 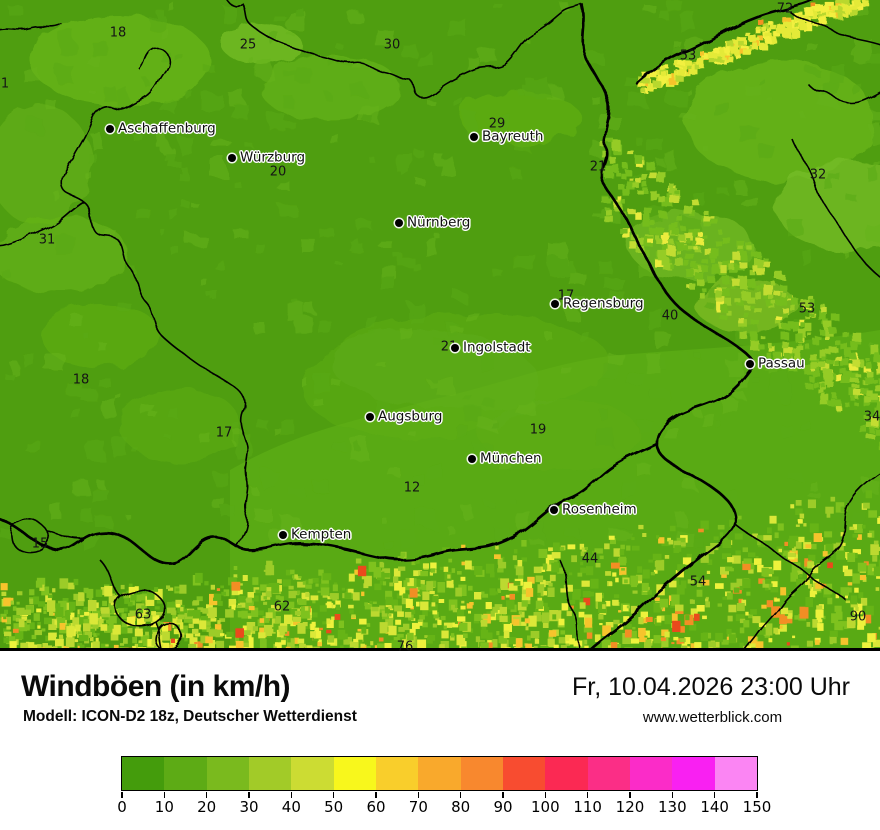 What do you see at coordinates (711, 687) in the screenshot?
I see `forecast-datetime: Fr, 10.04.2026 23:00 Uhr` at bounding box center [711, 687].